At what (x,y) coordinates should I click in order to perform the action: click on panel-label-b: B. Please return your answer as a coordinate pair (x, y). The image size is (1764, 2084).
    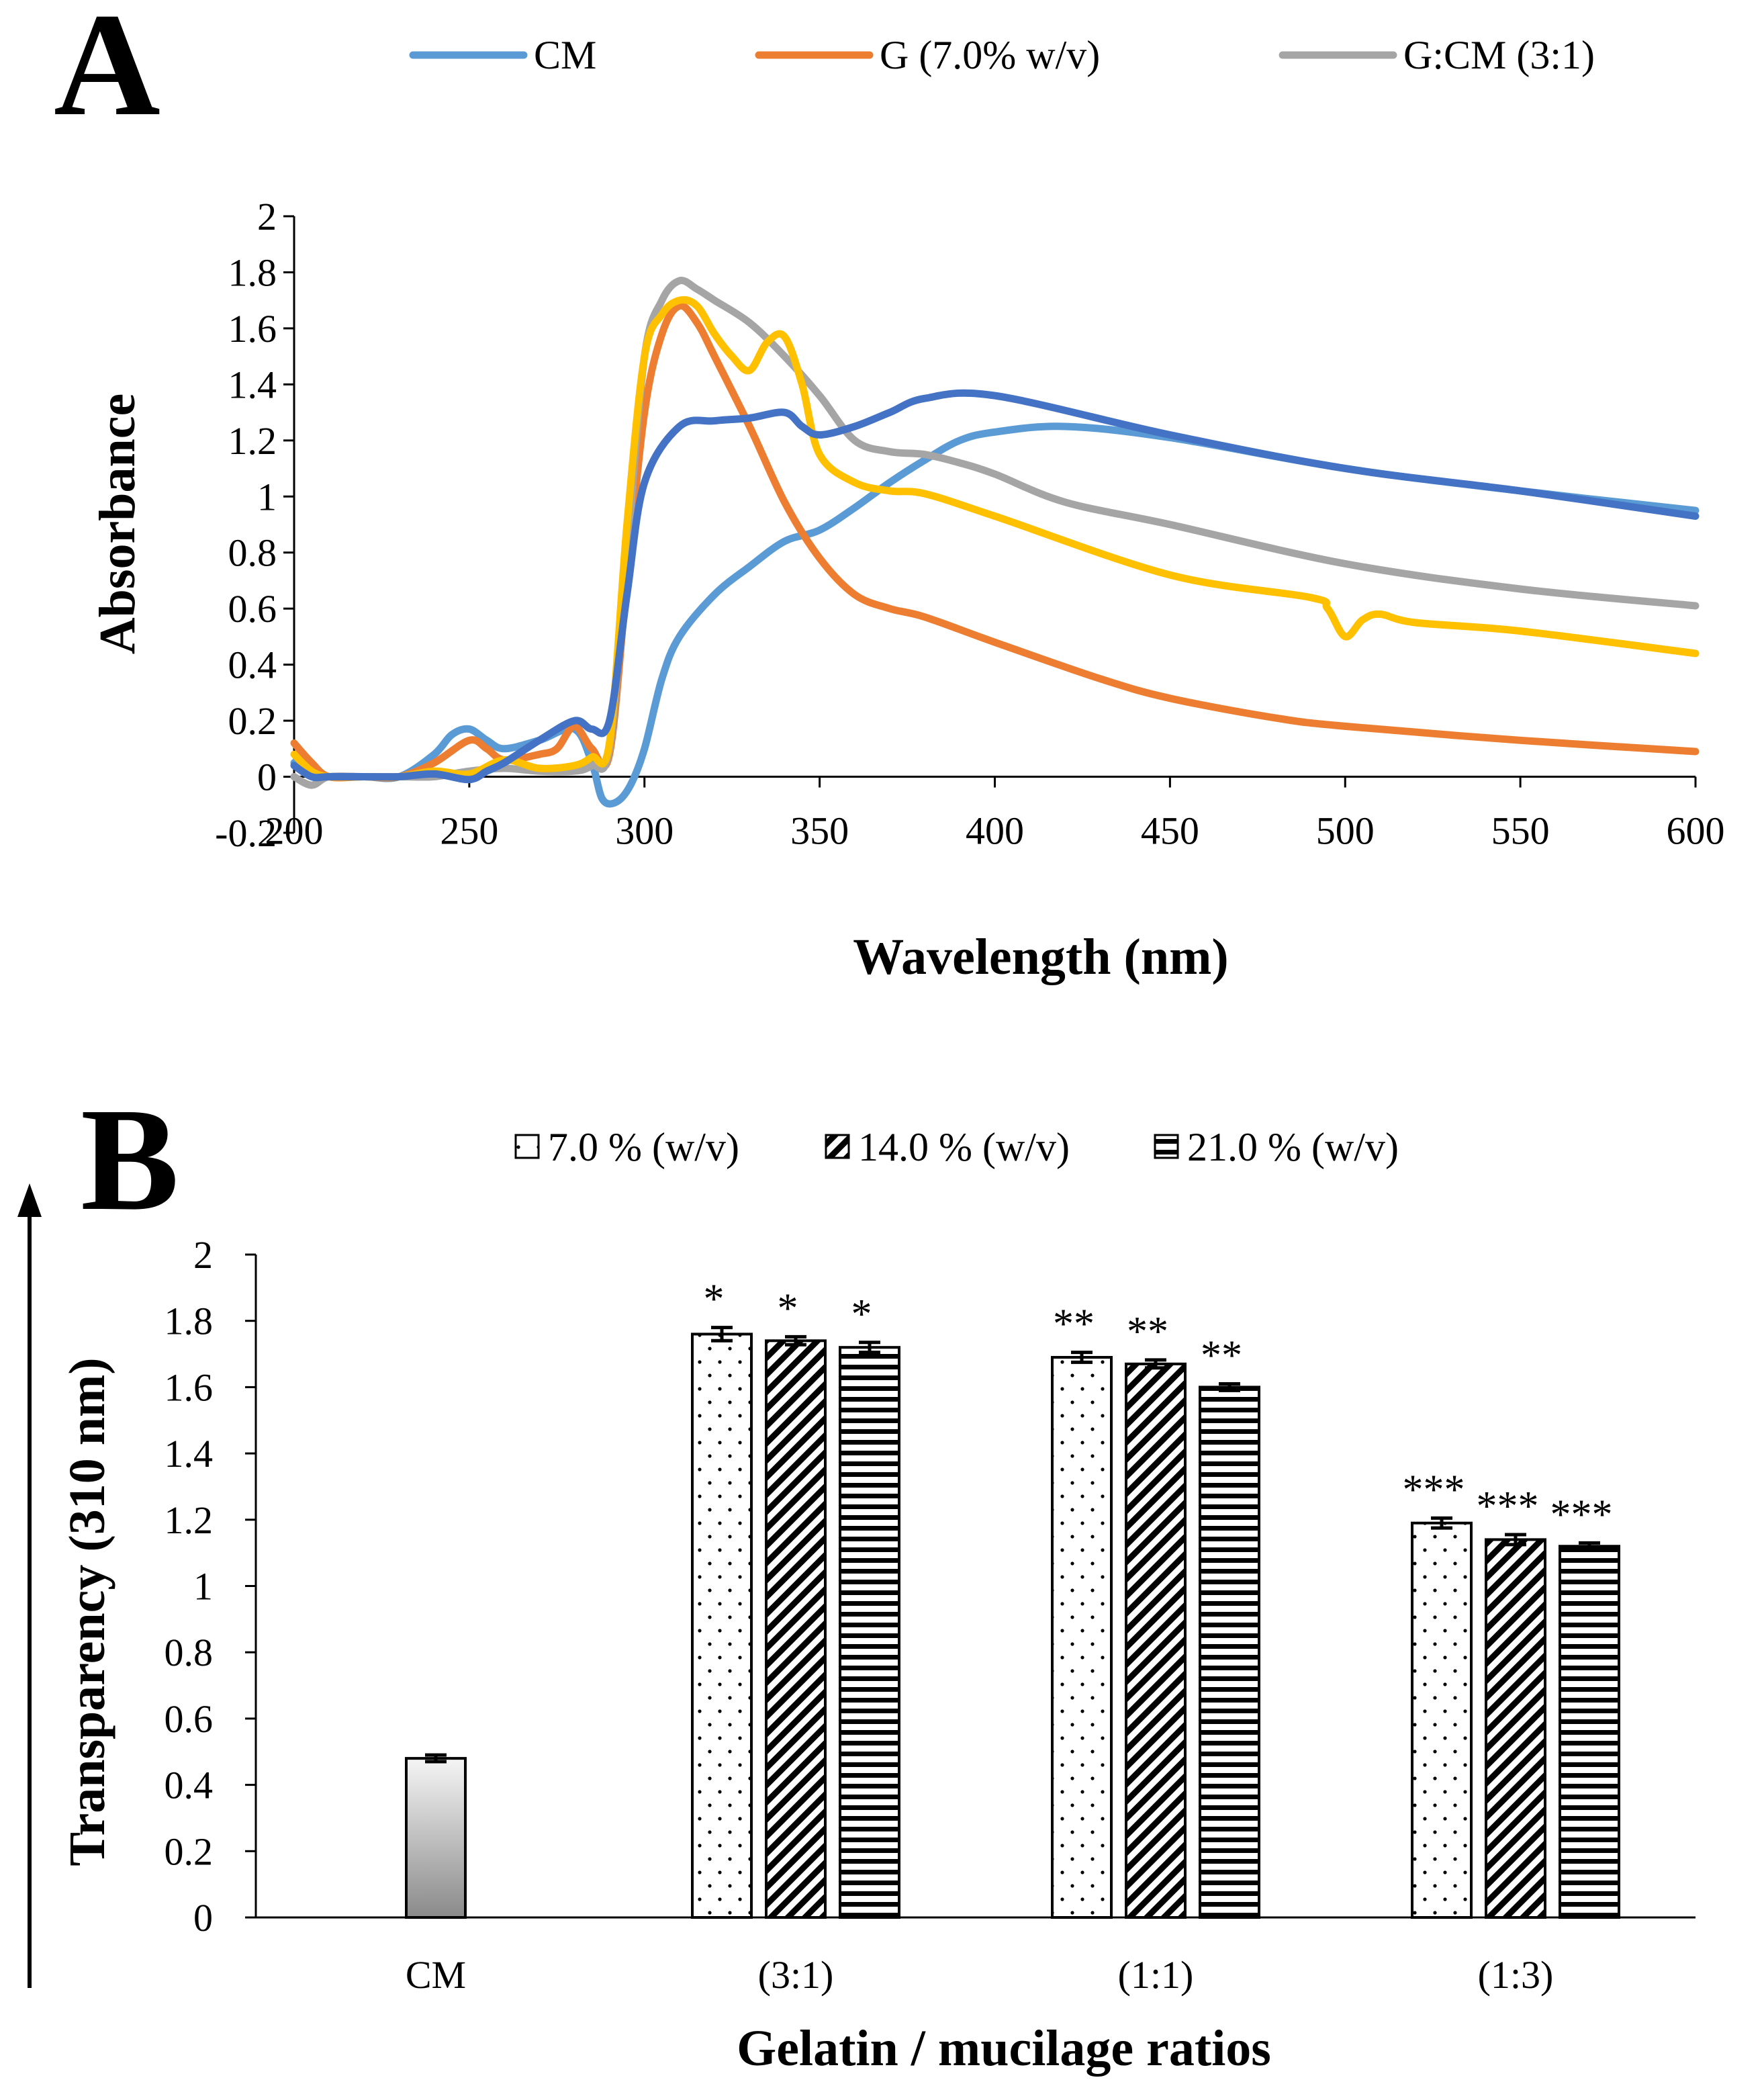
    Looking at the image, I should click on (130, 1159).